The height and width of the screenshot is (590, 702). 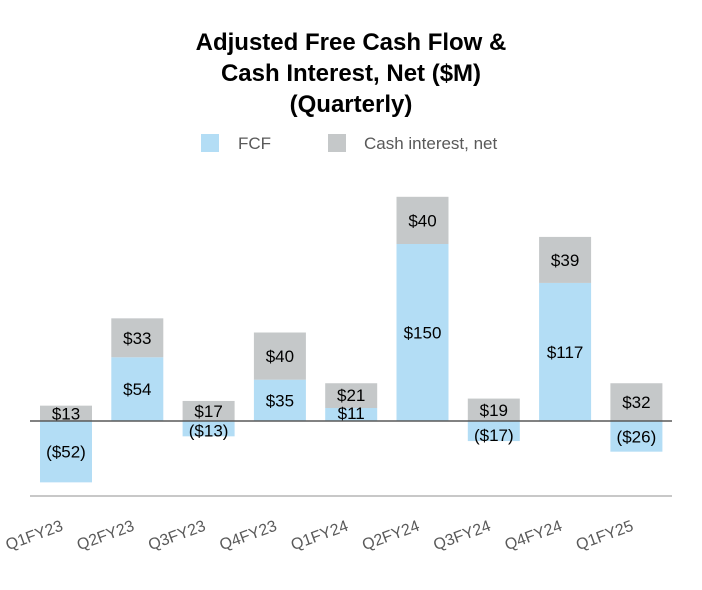 What do you see at coordinates (351, 42) in the screenshot?
I see `chart-title-line-1: Adjusted Free Cash Flow &` at bounding box center [351, 42].